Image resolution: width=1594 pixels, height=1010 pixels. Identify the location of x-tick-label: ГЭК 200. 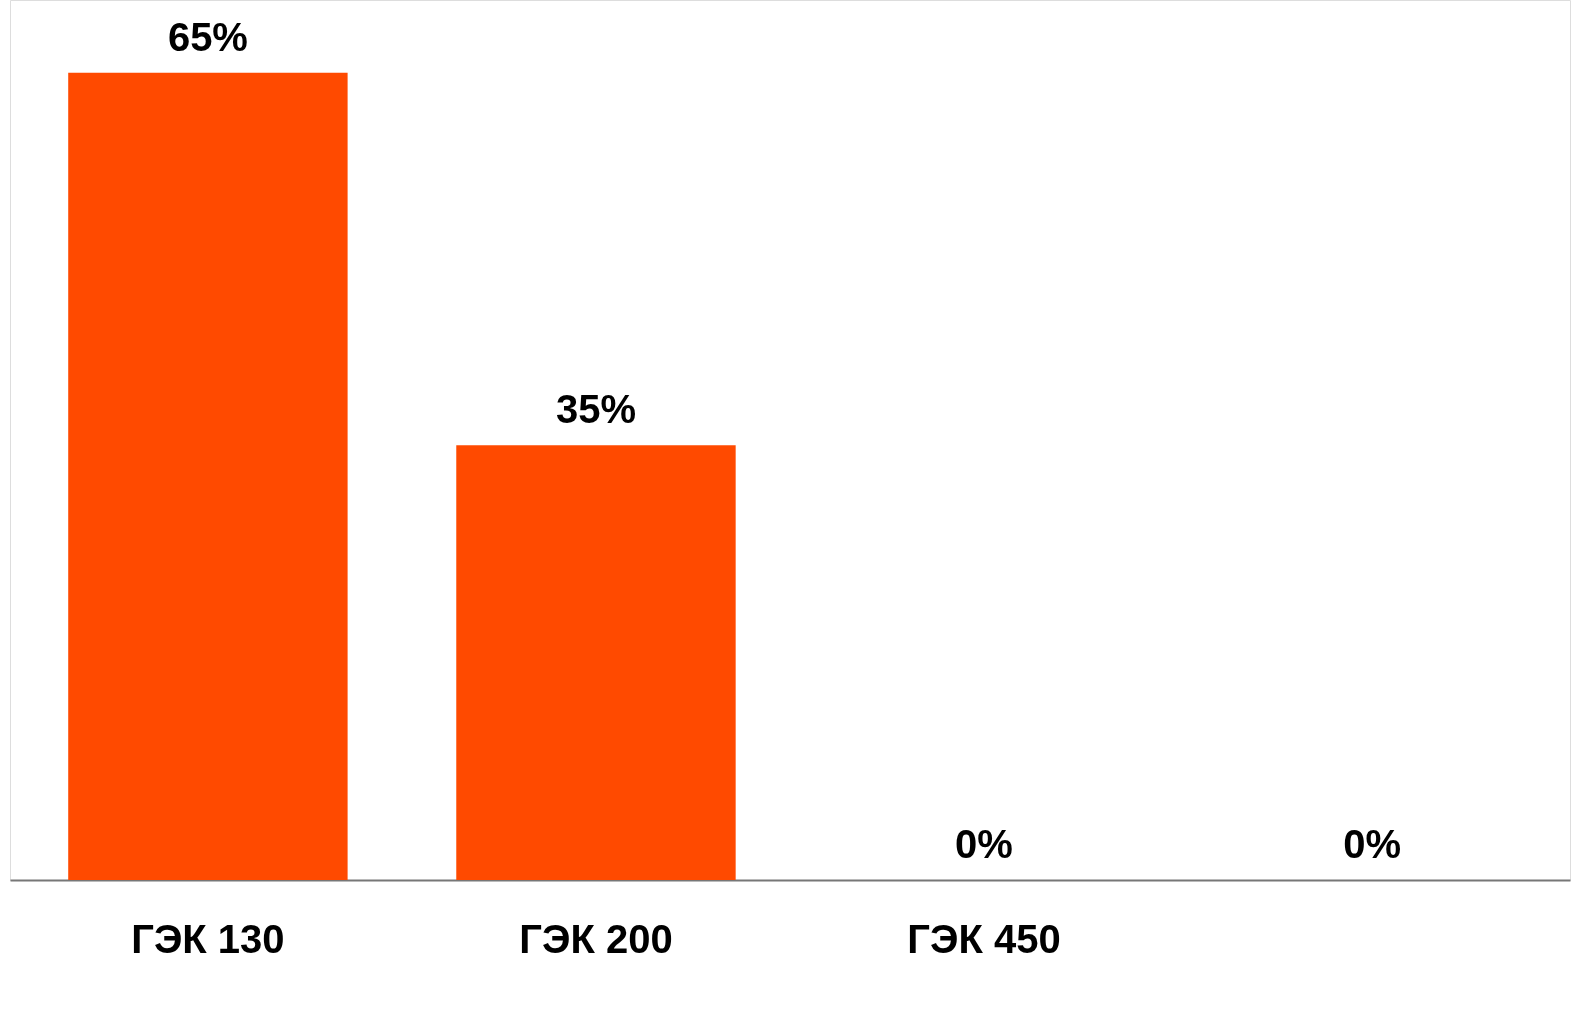
(596, 938).